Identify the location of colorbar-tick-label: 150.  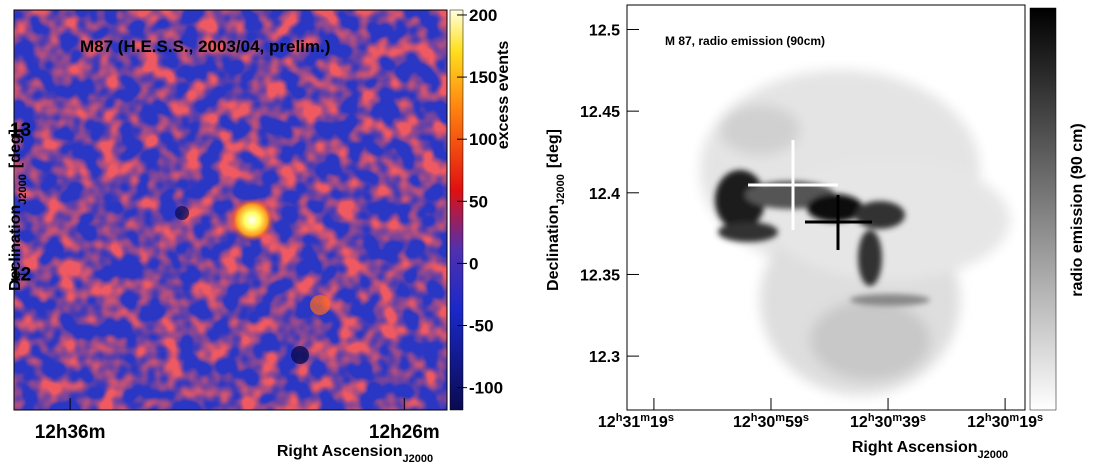
(483, 77).